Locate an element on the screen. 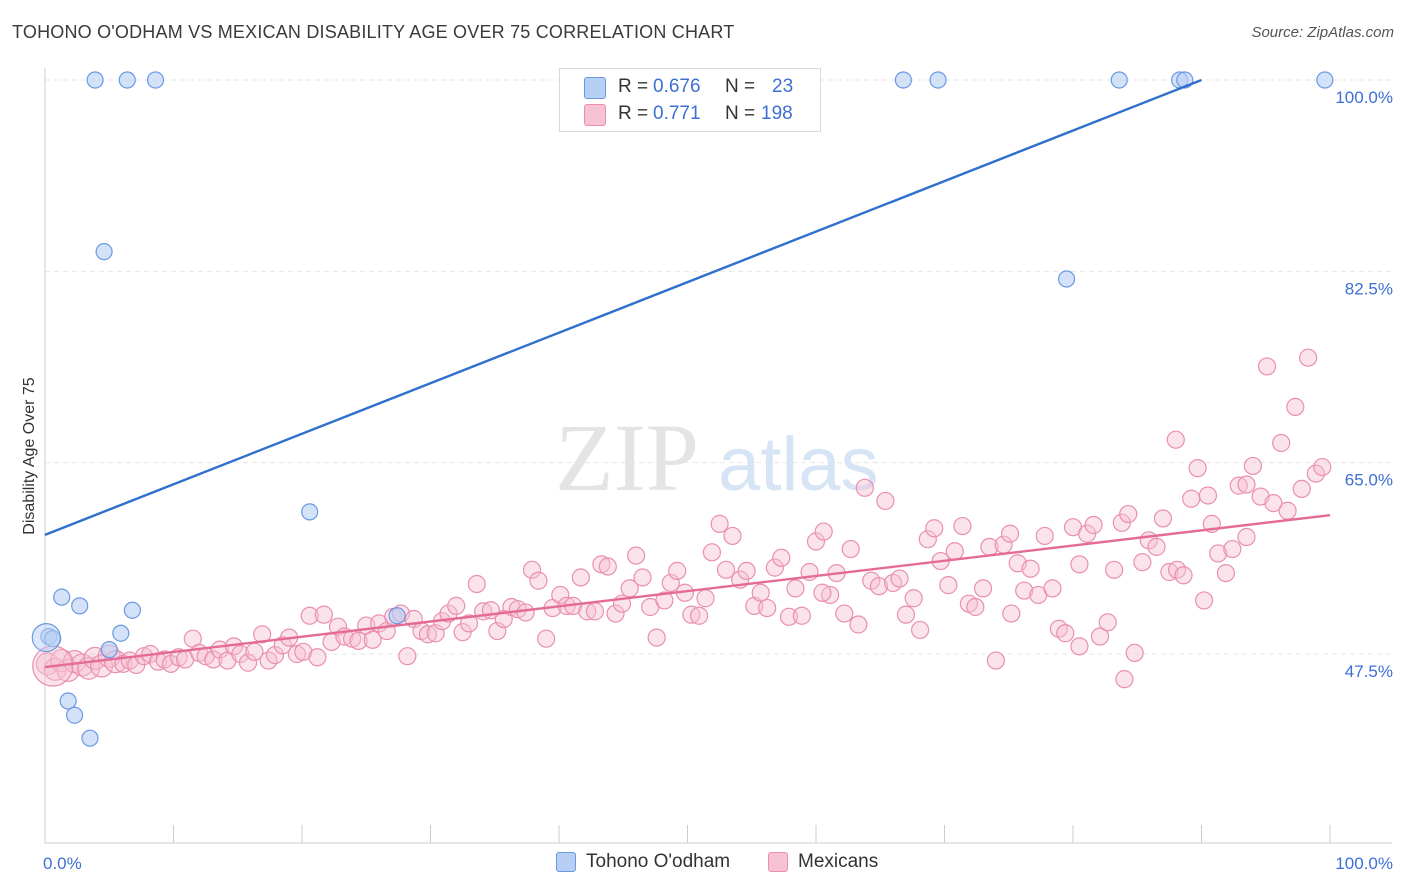 Image resolution: width=1406 pixels, height=892 pixels. y-tick-label: 82.5% is located at coordinates (1369, 288).